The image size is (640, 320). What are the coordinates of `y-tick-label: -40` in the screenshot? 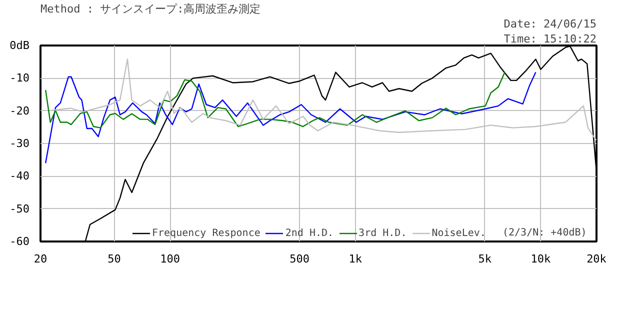 It's located at (20, 176).